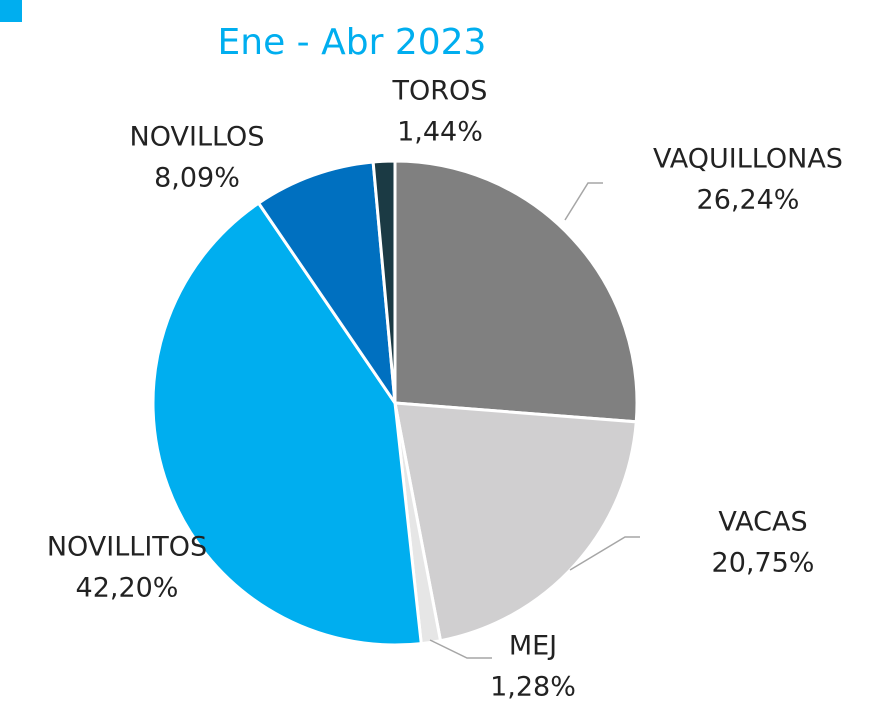 Image resolution: width=891 pixels, height=701 pixels. I want to click on slice-value-label: 8,09%, so click(197, 178).